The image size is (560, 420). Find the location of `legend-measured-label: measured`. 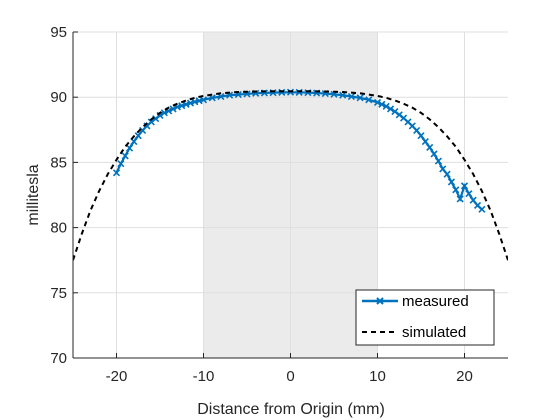

legend-measured-label: measured is located at coordinates (435, 301).